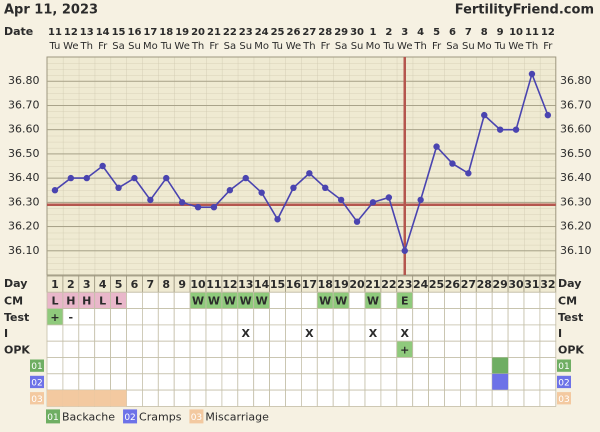 The height and width of the screenshot is (432, 600). Describe the element at coordinates (576, 250) in the screenshot. I see `y-tick-label-right: 36.10` at that location.